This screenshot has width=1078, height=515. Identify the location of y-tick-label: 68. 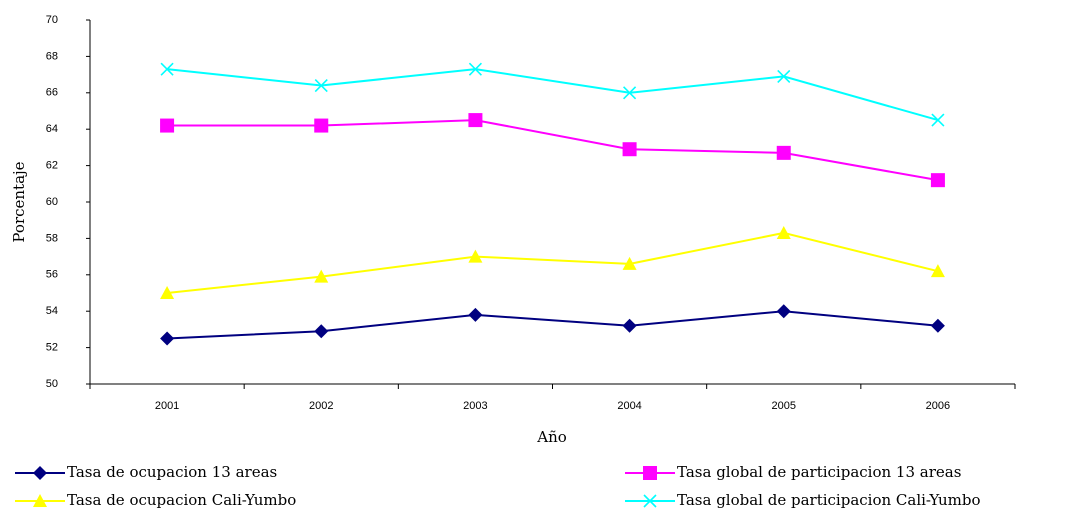
(52, 56).